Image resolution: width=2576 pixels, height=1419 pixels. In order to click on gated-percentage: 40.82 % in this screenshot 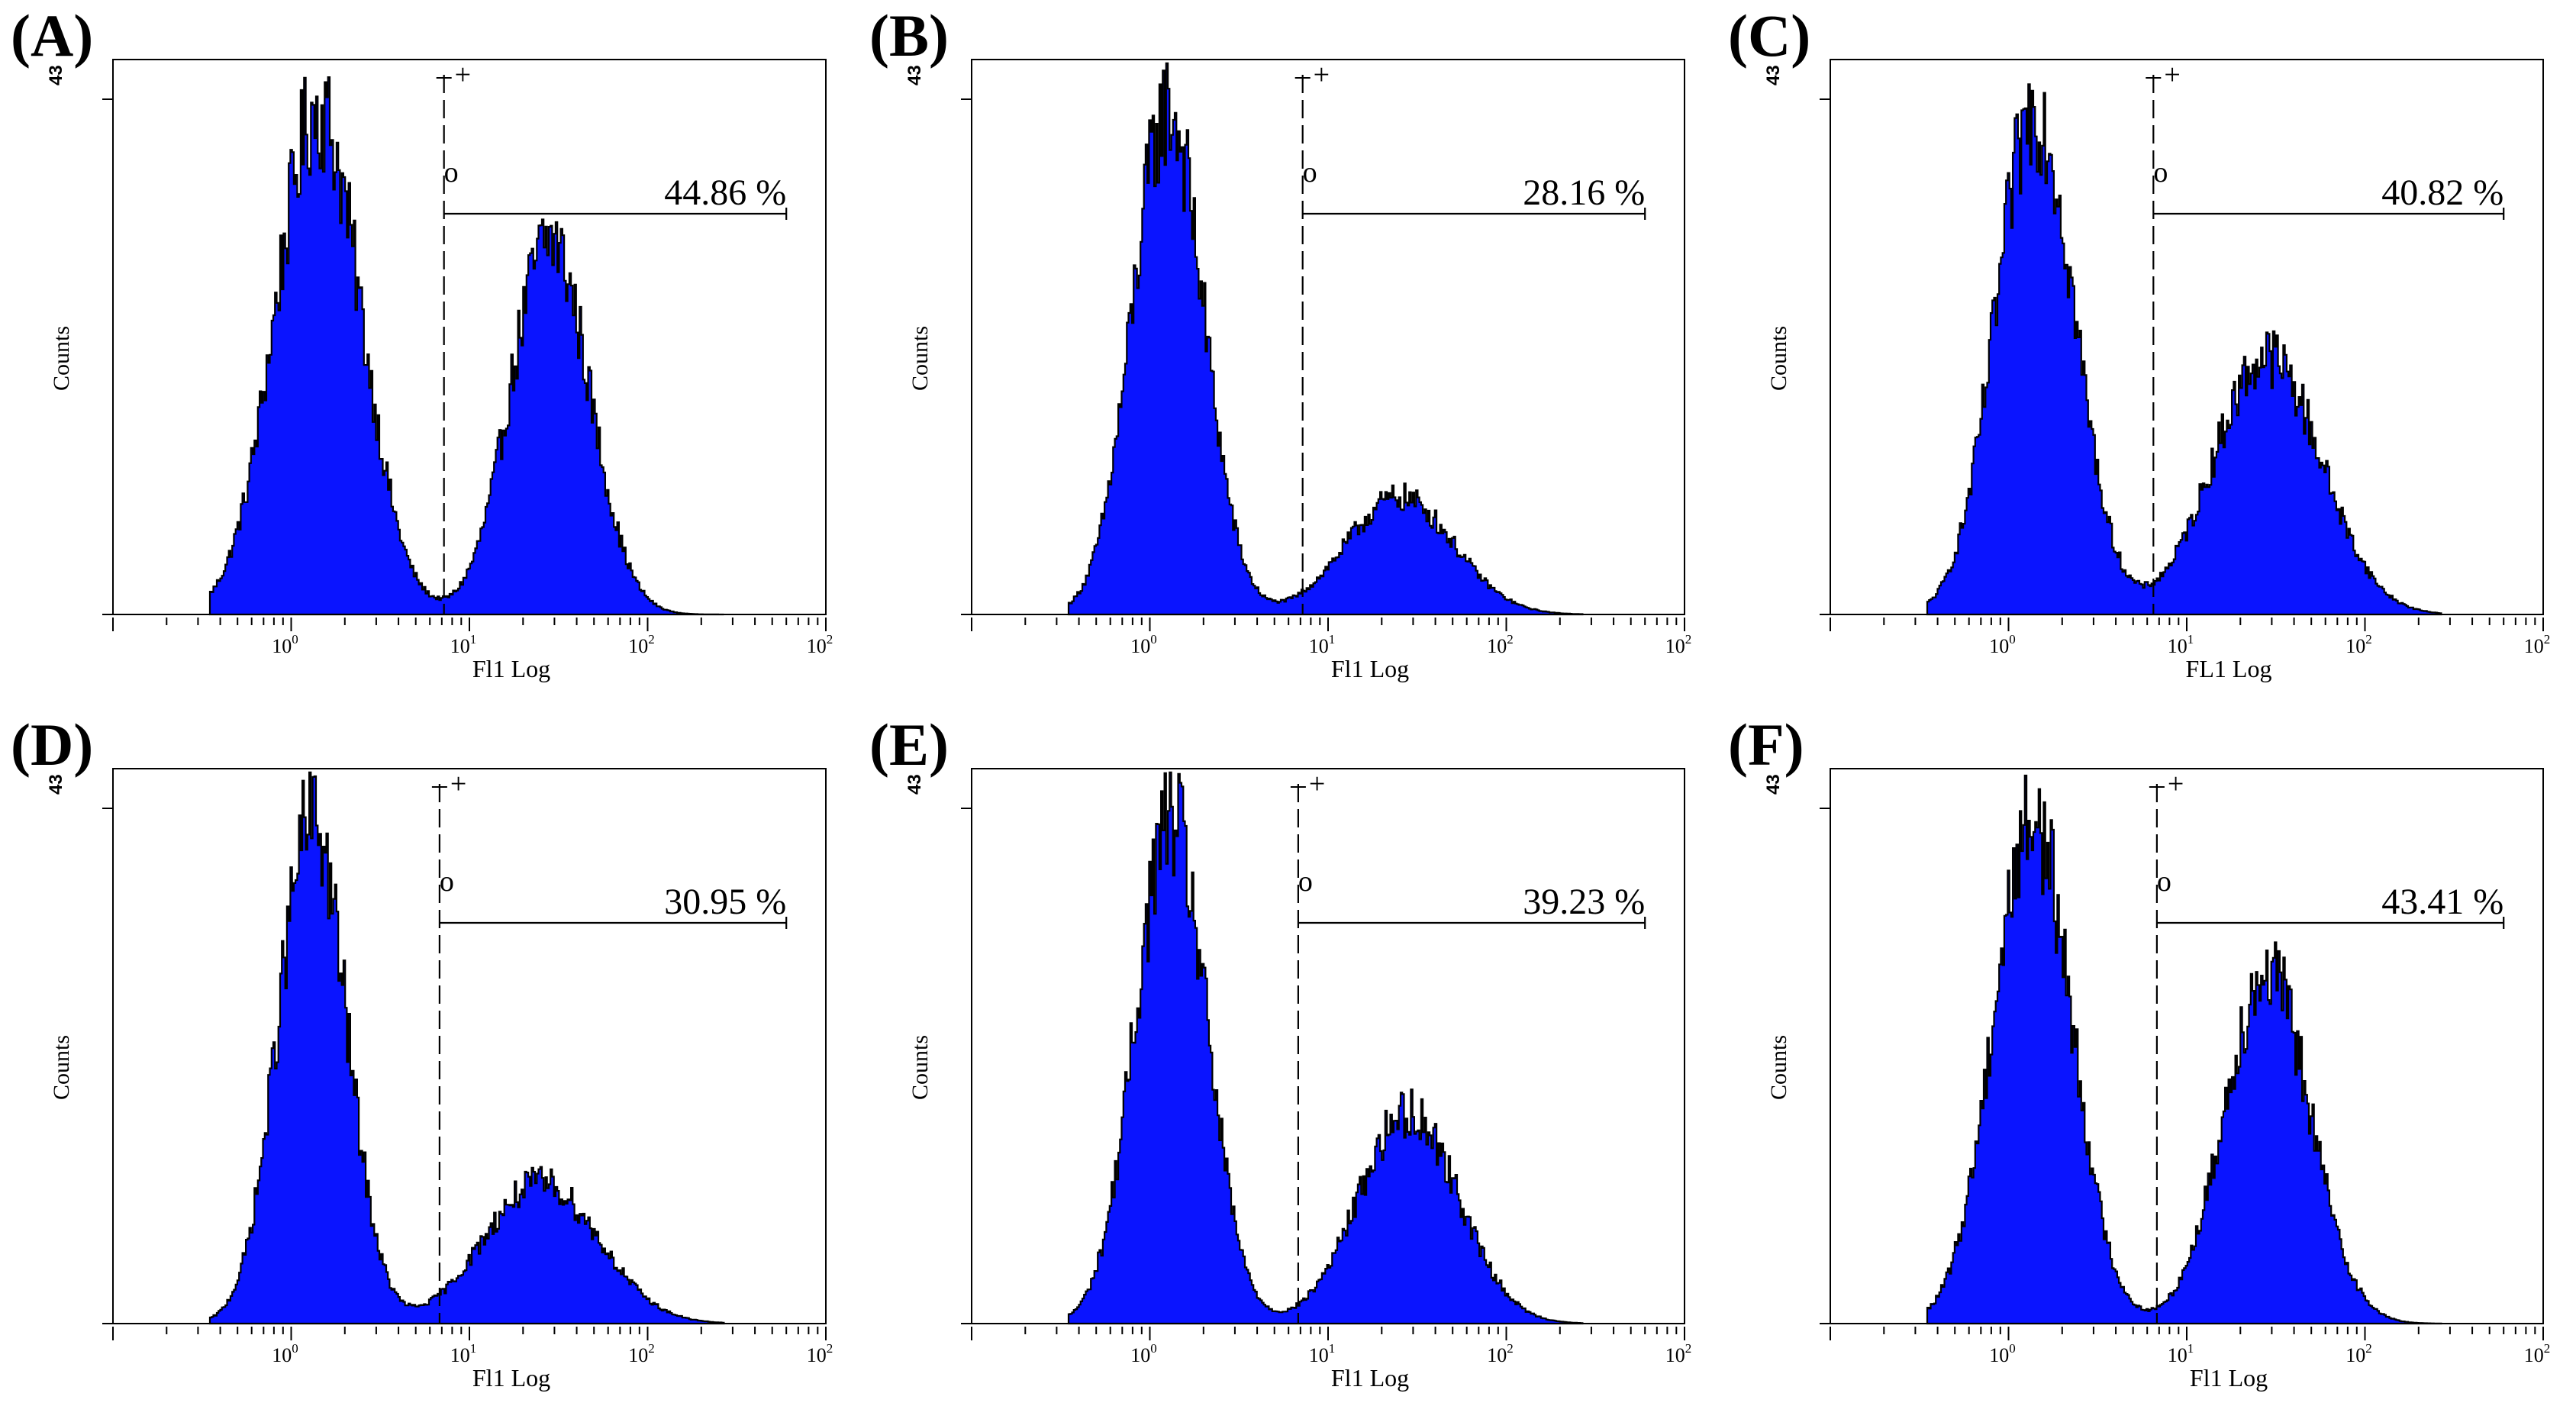, I will do `click(2442, 193)`.